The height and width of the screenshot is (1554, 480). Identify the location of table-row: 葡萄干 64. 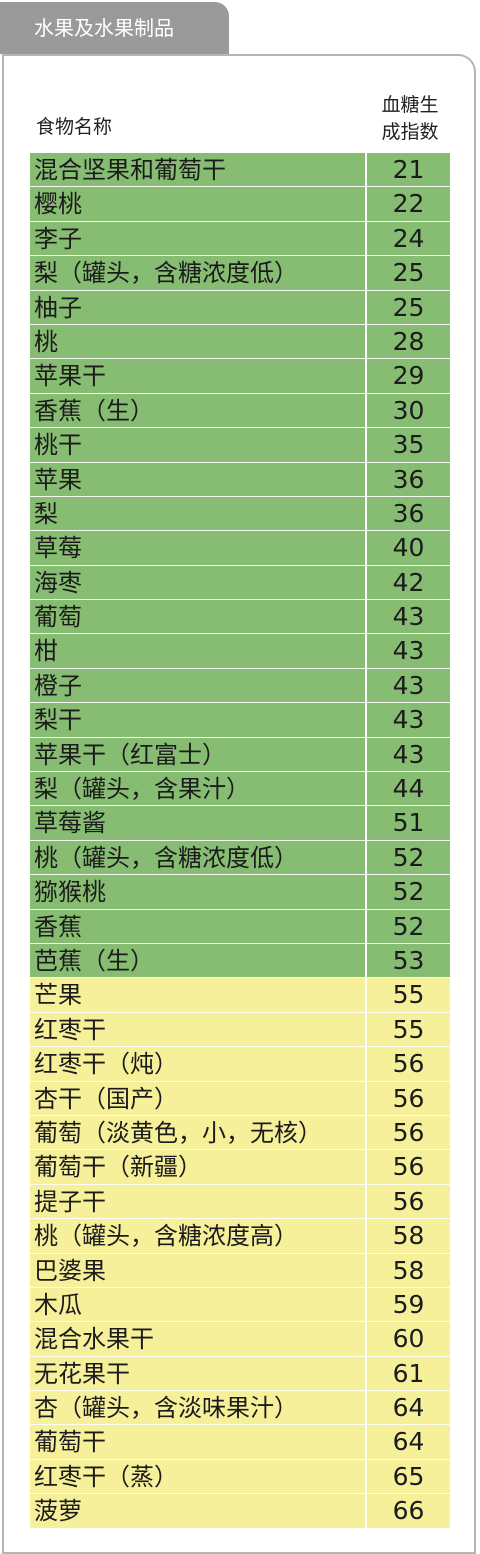
(240, 1442).